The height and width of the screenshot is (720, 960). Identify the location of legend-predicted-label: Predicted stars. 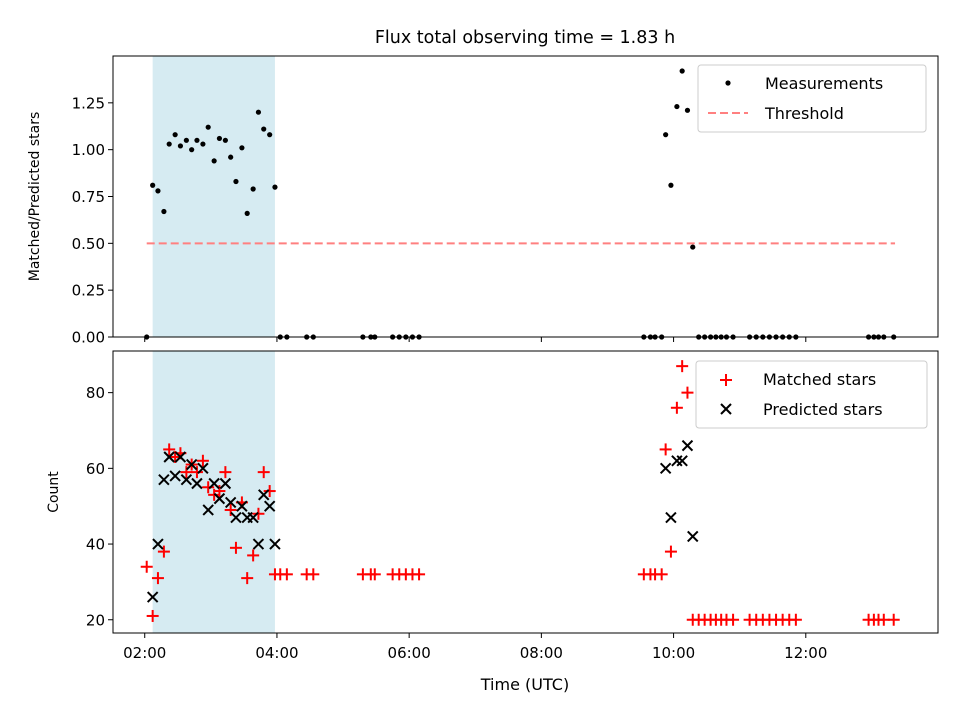
(823, 409).